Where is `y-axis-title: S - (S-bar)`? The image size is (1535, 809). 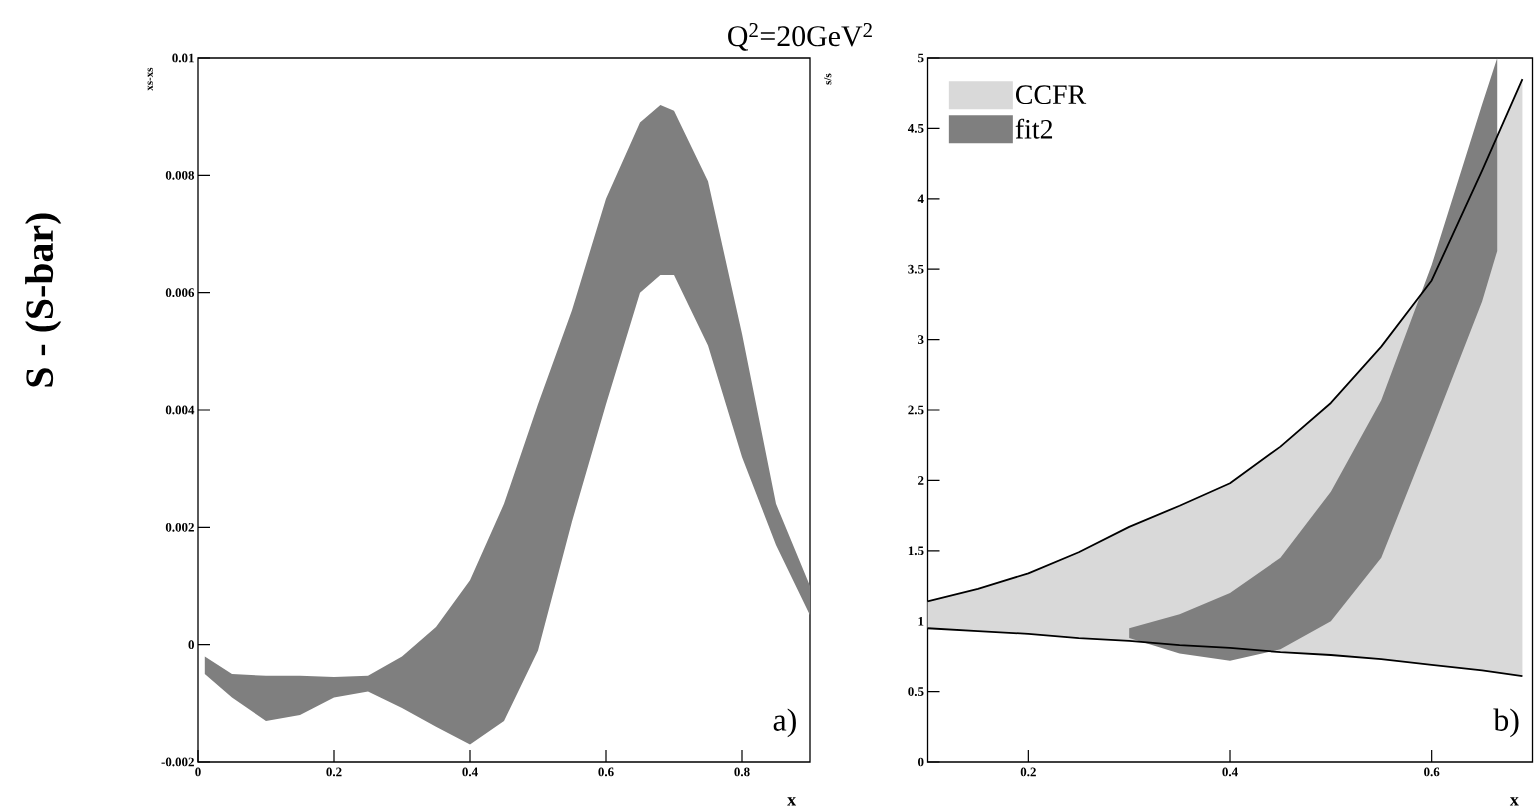 y-axis-title: S - (S-bar) is located at coordinates (43, 300).